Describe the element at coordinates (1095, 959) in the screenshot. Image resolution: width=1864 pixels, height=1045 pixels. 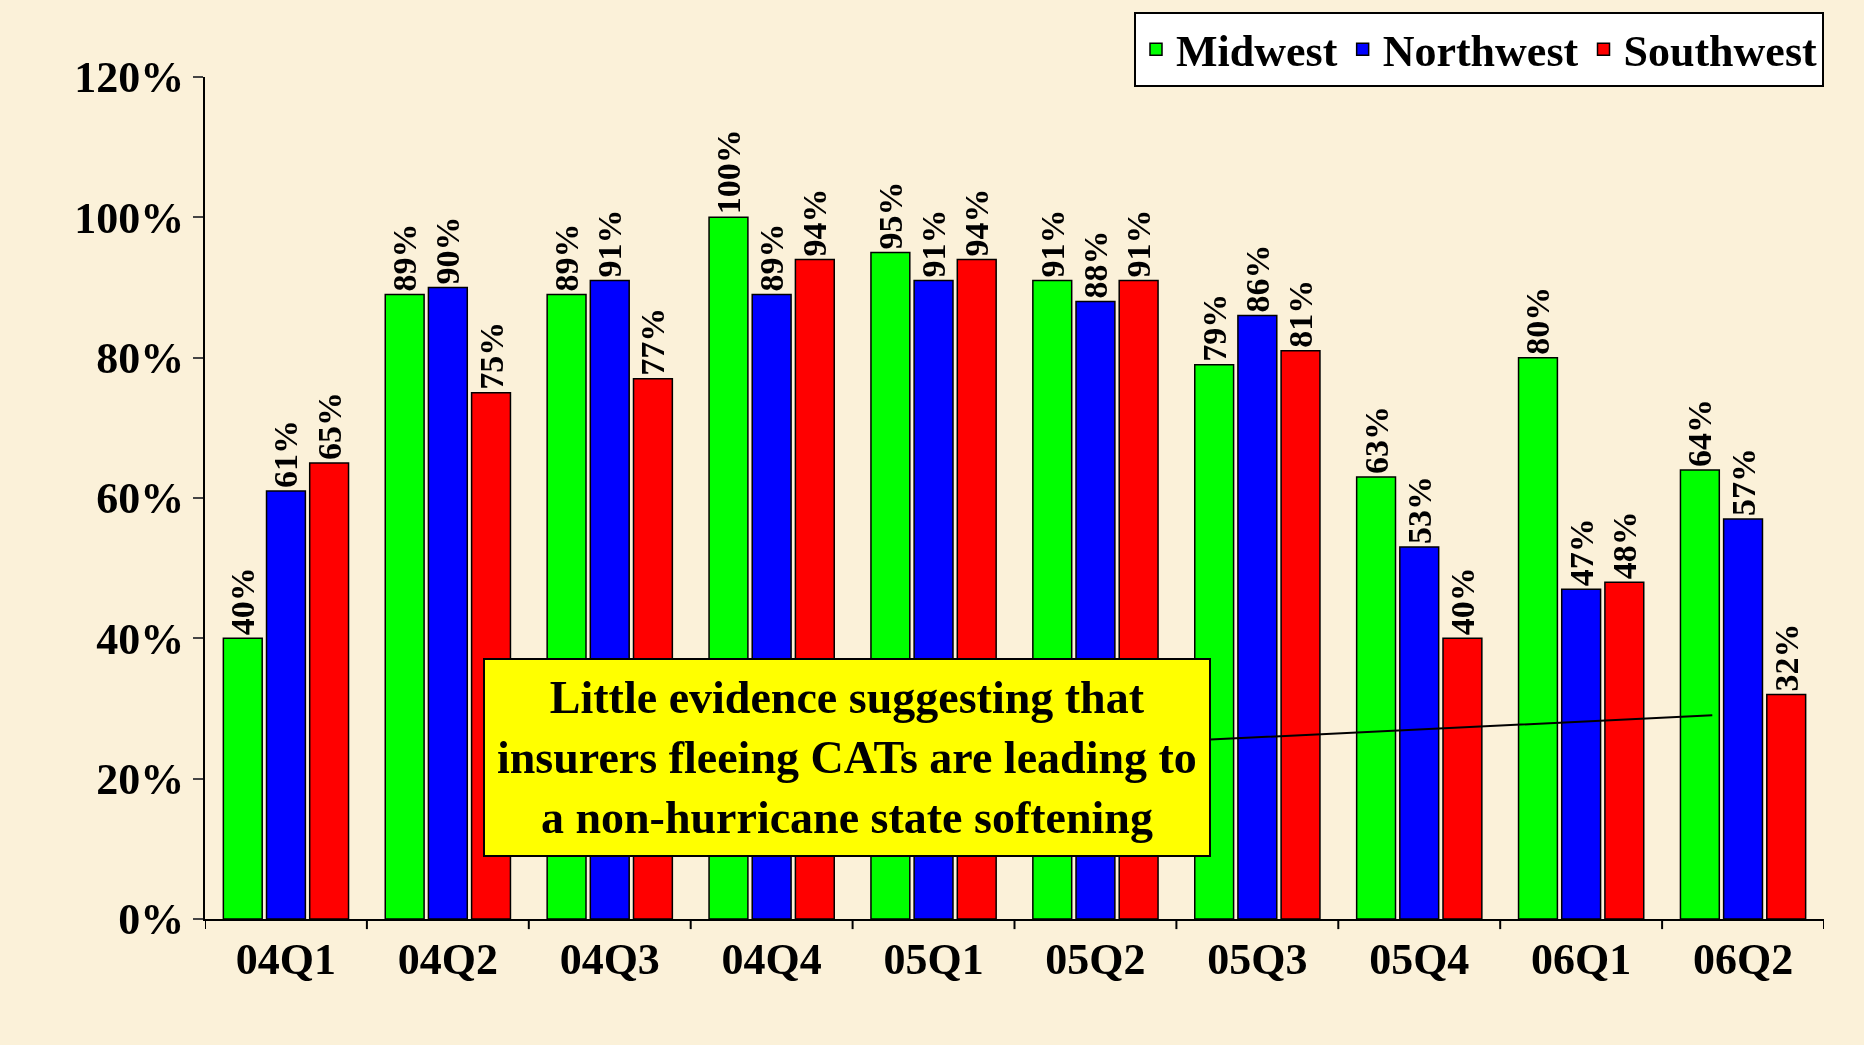
I see `x-tick-label: 05Q2` at that location.